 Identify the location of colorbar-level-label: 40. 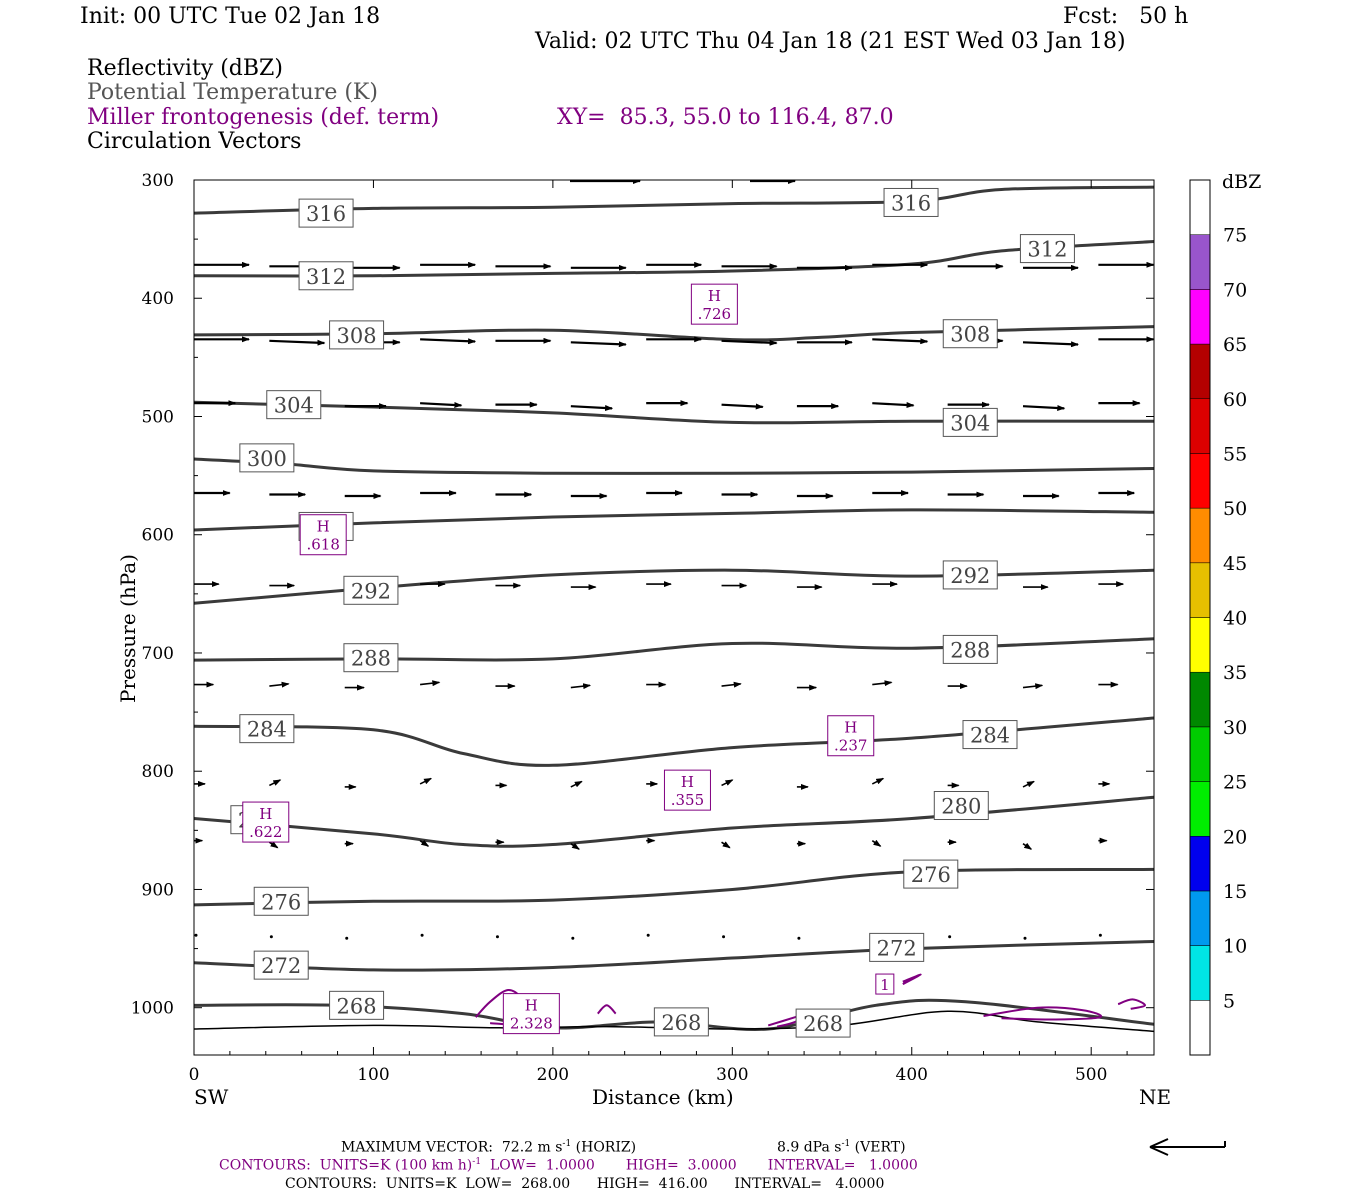
(1235, 619).